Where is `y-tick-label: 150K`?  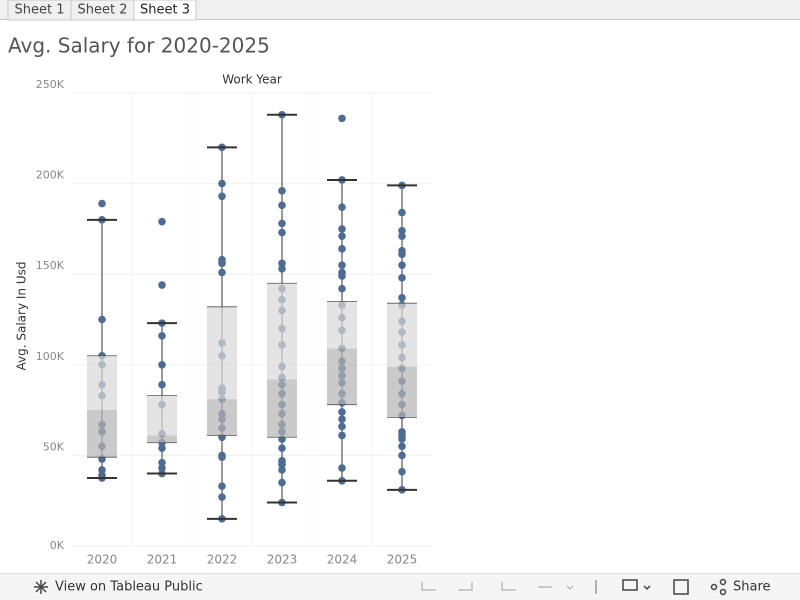 y-tick-label: 150K is located at coordinates (50, 265).